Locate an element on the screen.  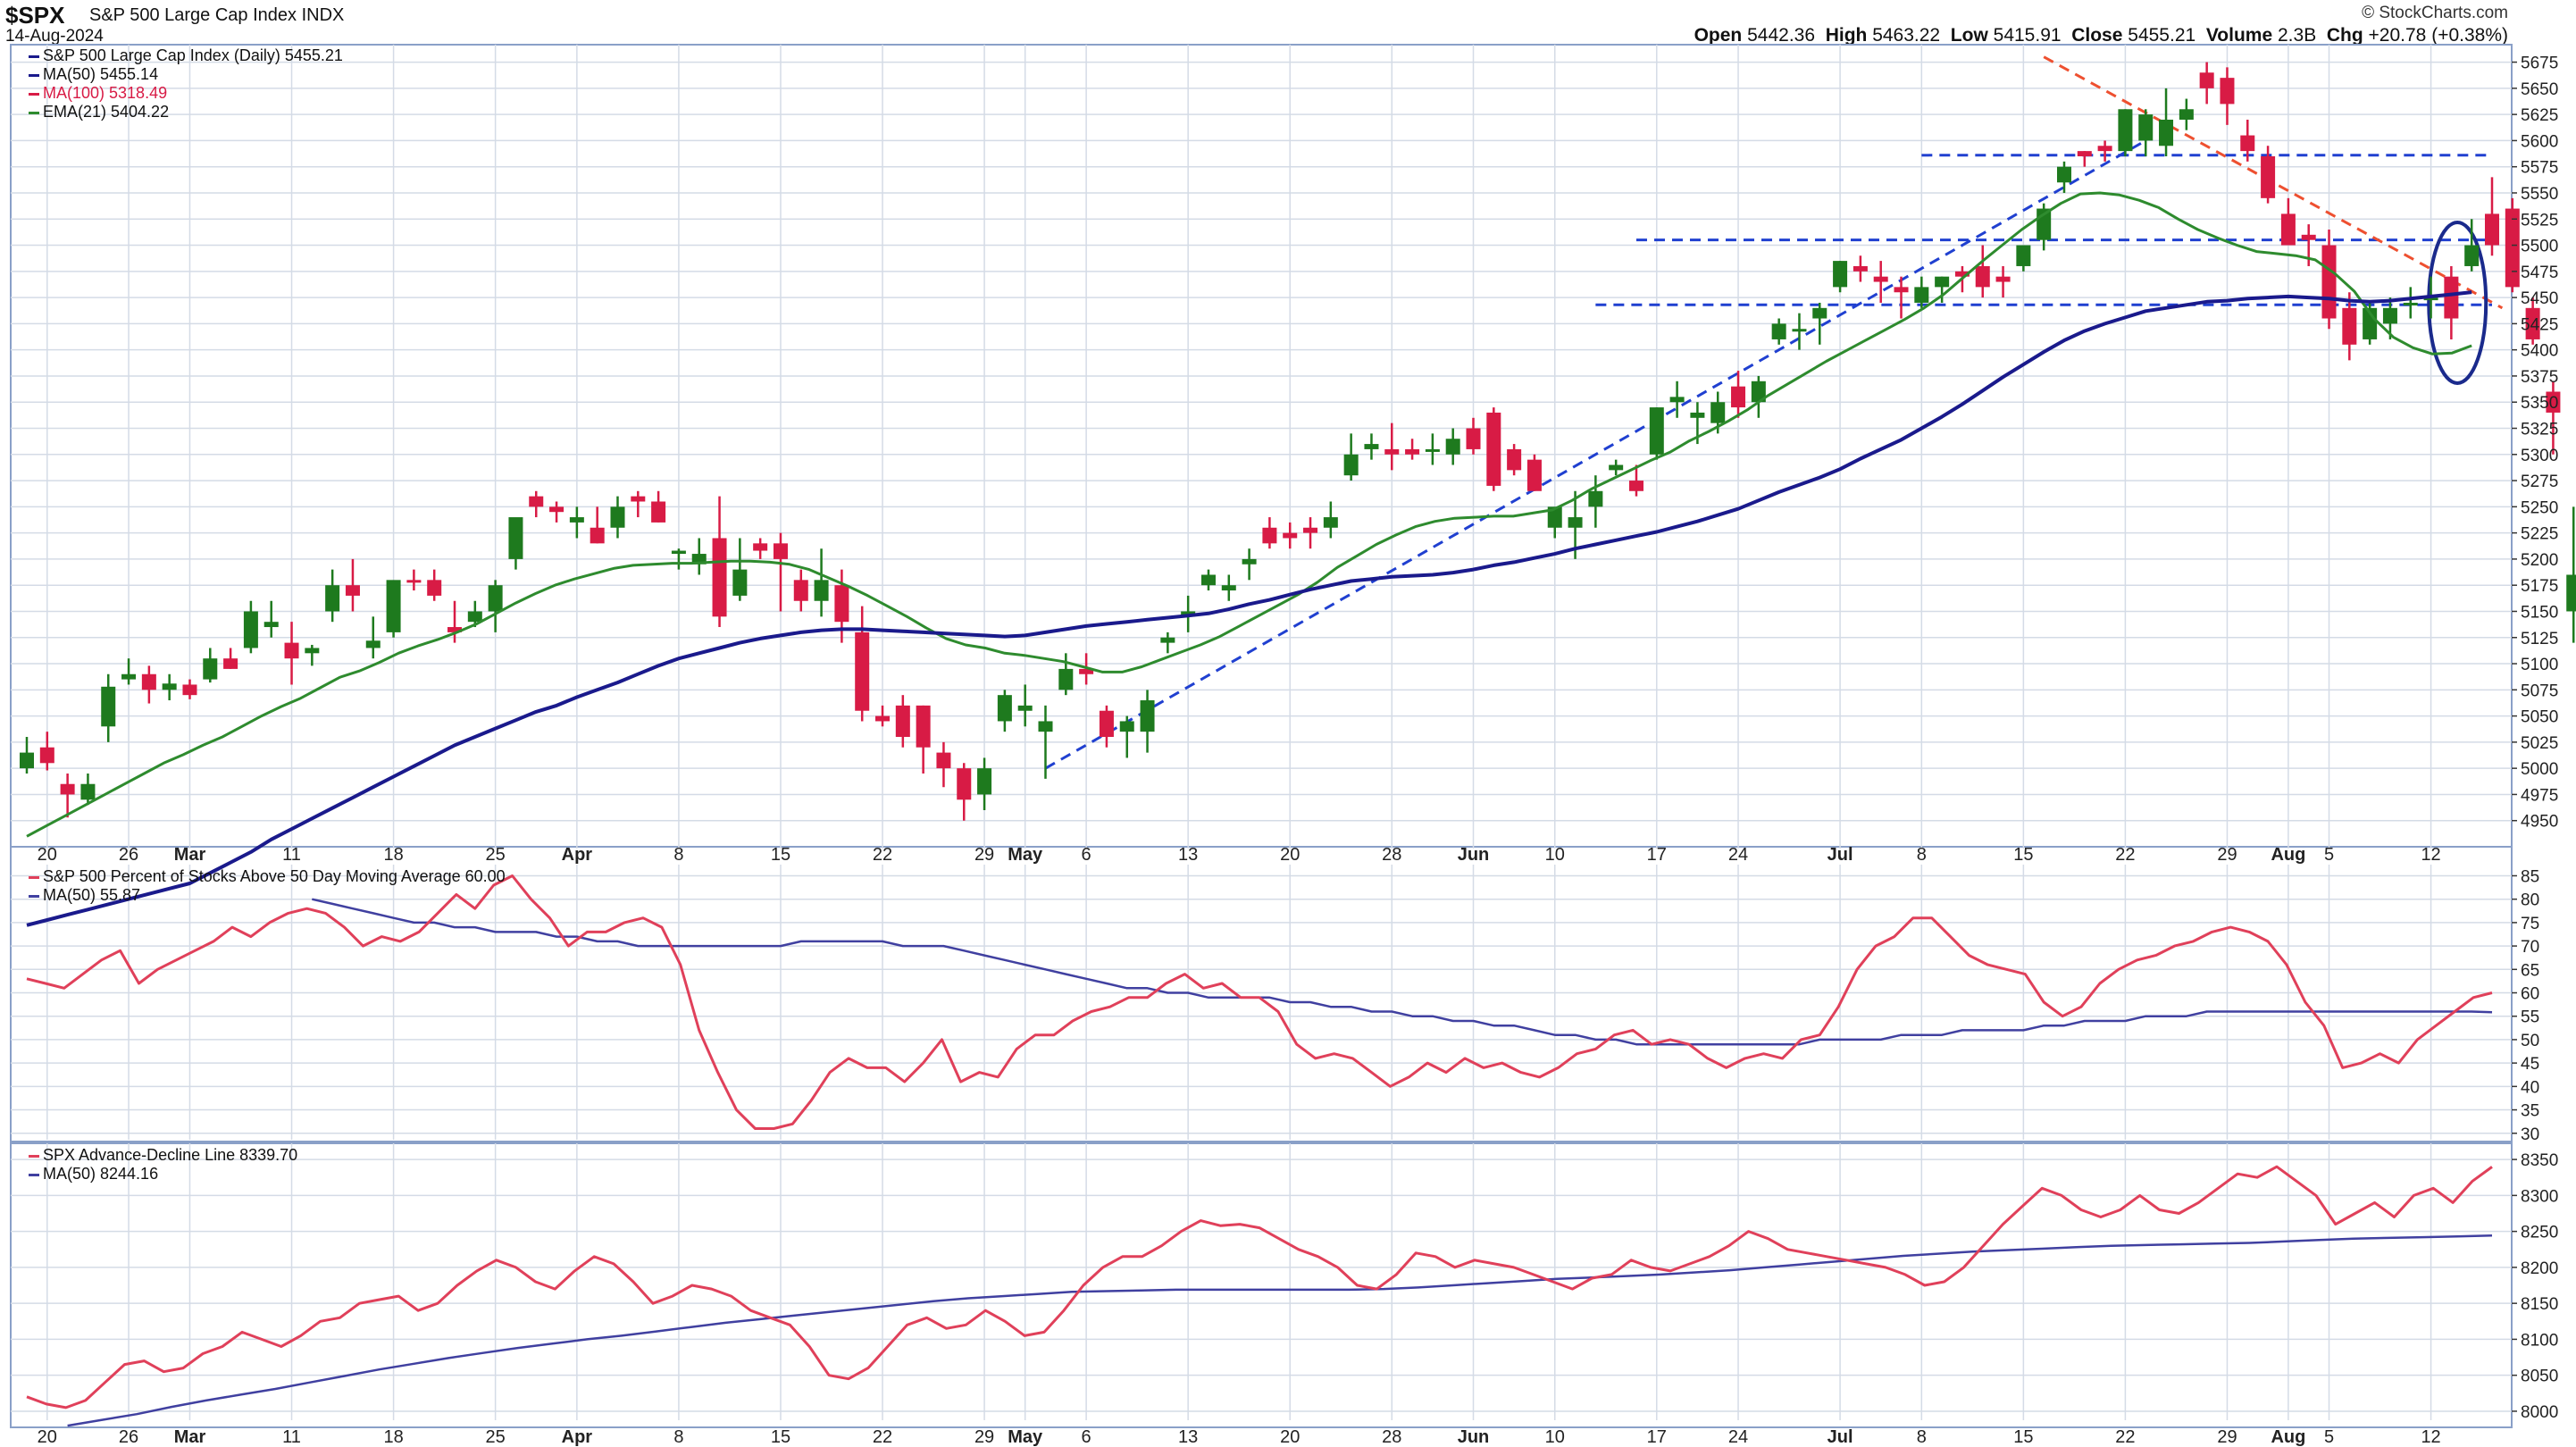
percent-y-tick-label: 40 is located at coordinates (2530, 1087).